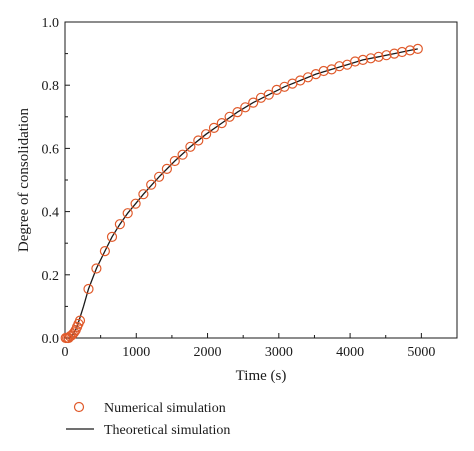 The height and width of the screenshot is (451, 474). Describe the element at coordinates (56, 181) in the screenshot. I see `y-axis-ticks: 0.0 0.2 0.4 0.6 0.8 1.0` at that location.